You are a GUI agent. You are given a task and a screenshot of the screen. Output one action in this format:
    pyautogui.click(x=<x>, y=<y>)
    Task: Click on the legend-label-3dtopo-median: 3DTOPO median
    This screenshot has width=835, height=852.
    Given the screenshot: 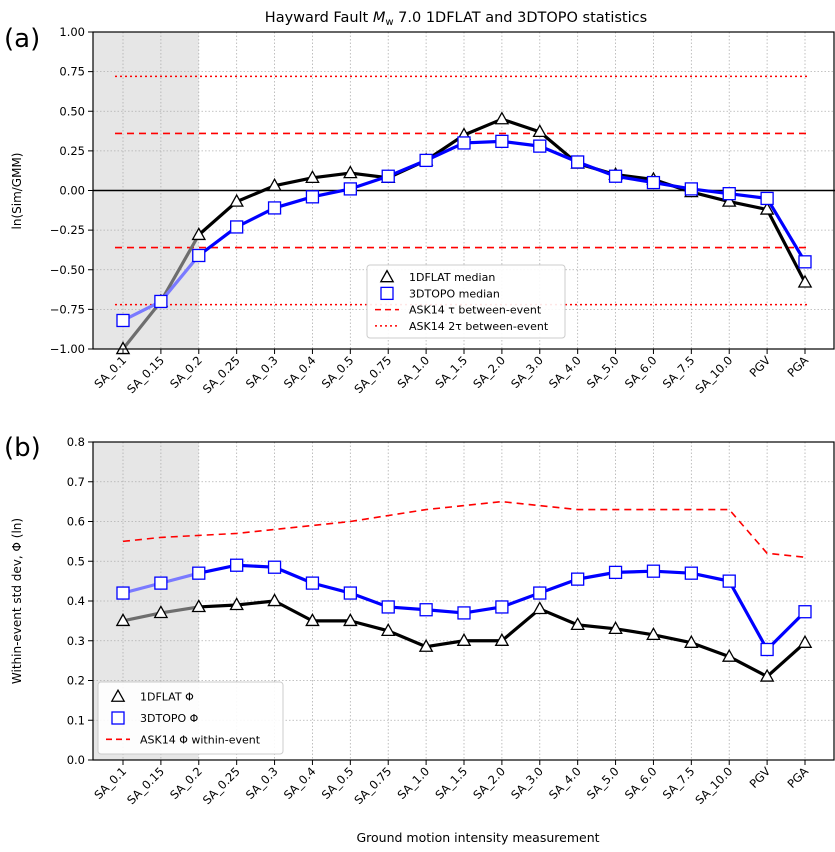 What is the action you would take?
    pyautogui.click(x=454, y=293)
    